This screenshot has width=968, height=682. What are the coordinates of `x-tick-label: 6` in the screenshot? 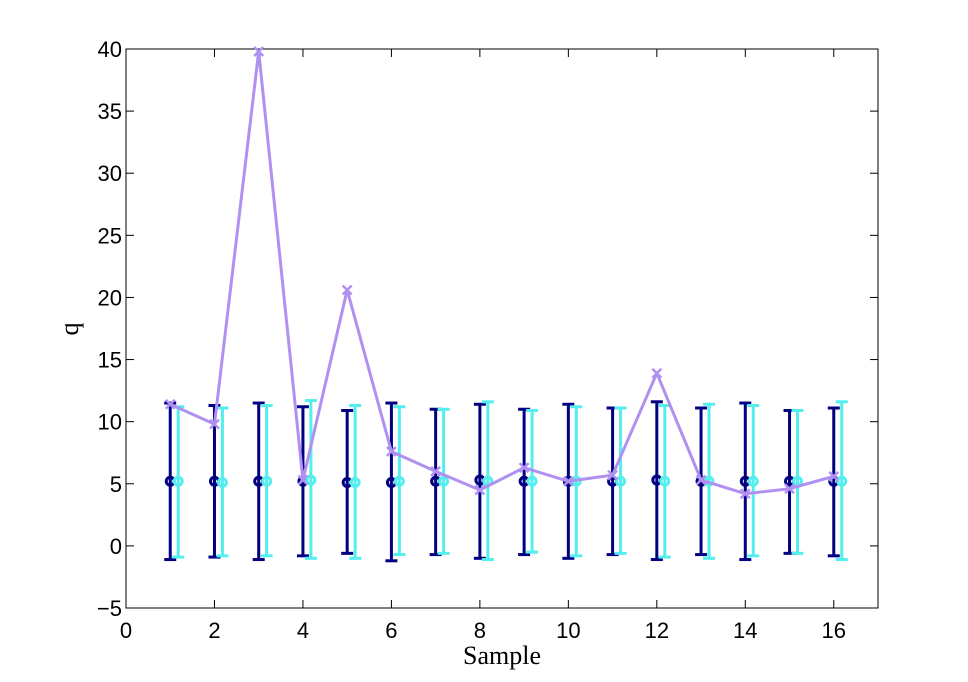 It's located at (391, 630).